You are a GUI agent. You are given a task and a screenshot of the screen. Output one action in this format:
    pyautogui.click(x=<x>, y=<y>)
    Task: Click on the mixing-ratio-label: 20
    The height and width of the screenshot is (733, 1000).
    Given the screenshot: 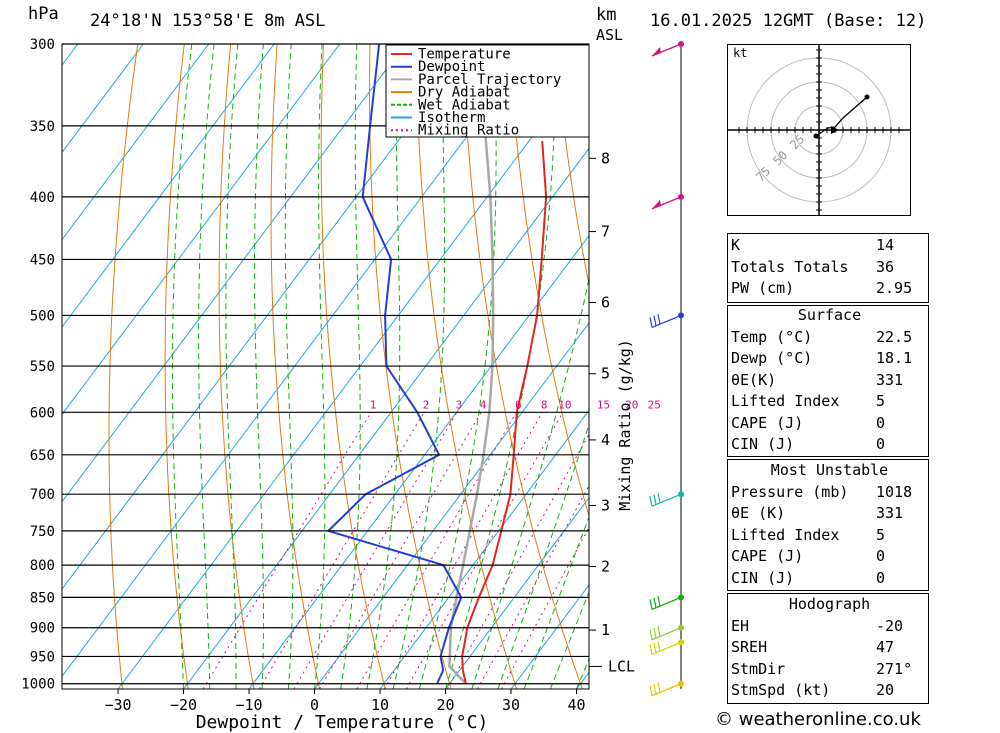 What is the action you would take?
    pyautogui.click(x=631, y=404)
    